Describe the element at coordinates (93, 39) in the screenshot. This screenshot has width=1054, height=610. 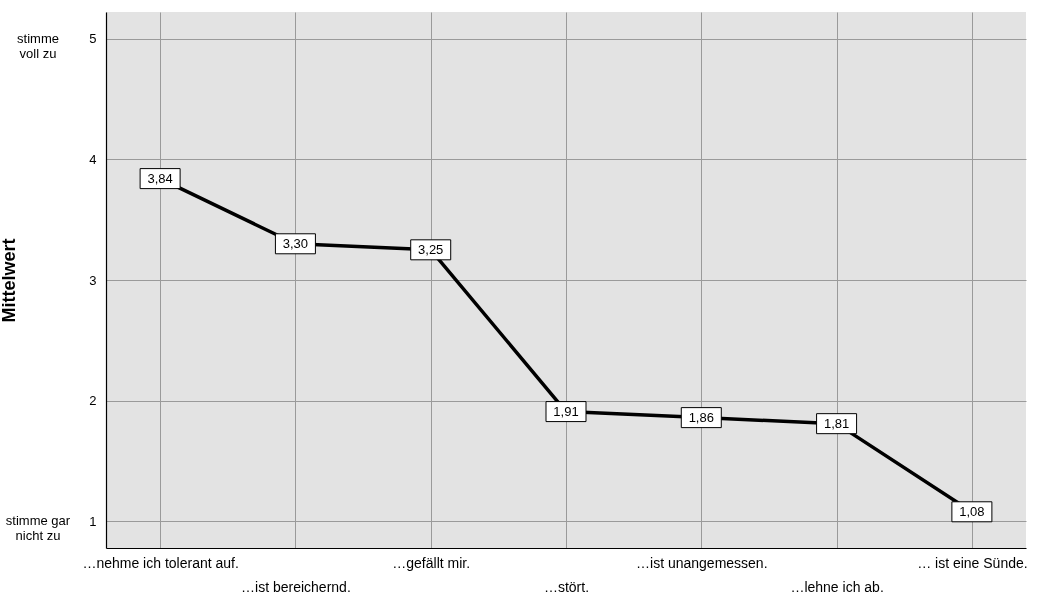
I see `y-tick-label: 5` at that location.